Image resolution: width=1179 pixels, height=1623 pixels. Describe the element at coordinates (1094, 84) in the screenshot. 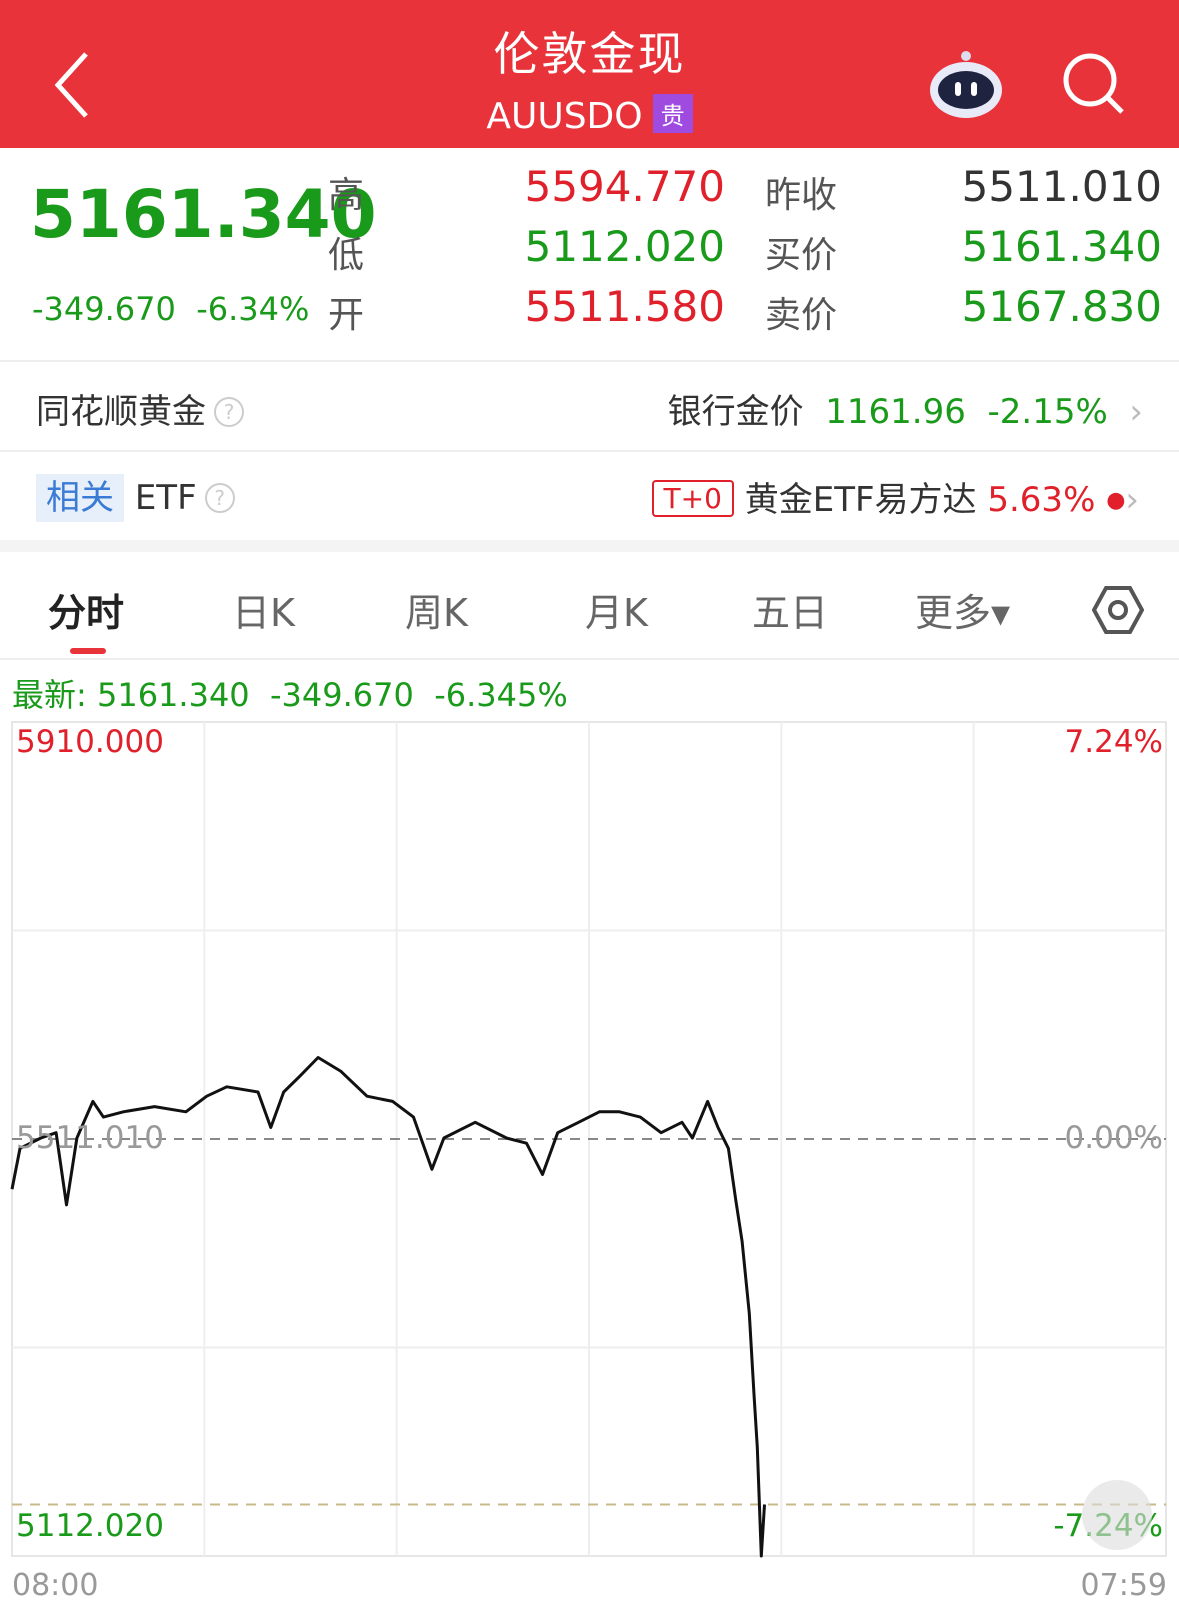

I see `search-icon` at that location.